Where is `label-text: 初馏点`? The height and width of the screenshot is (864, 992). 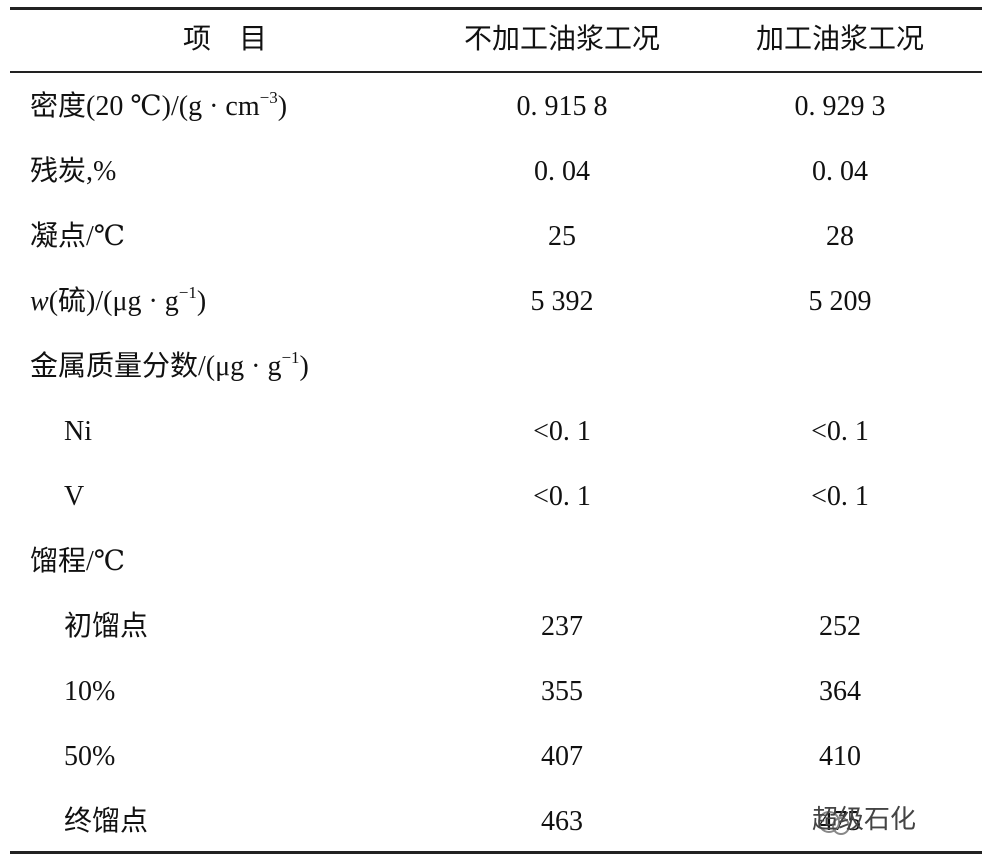
label-text: 初馏点 is located at coordinates (106, 626).